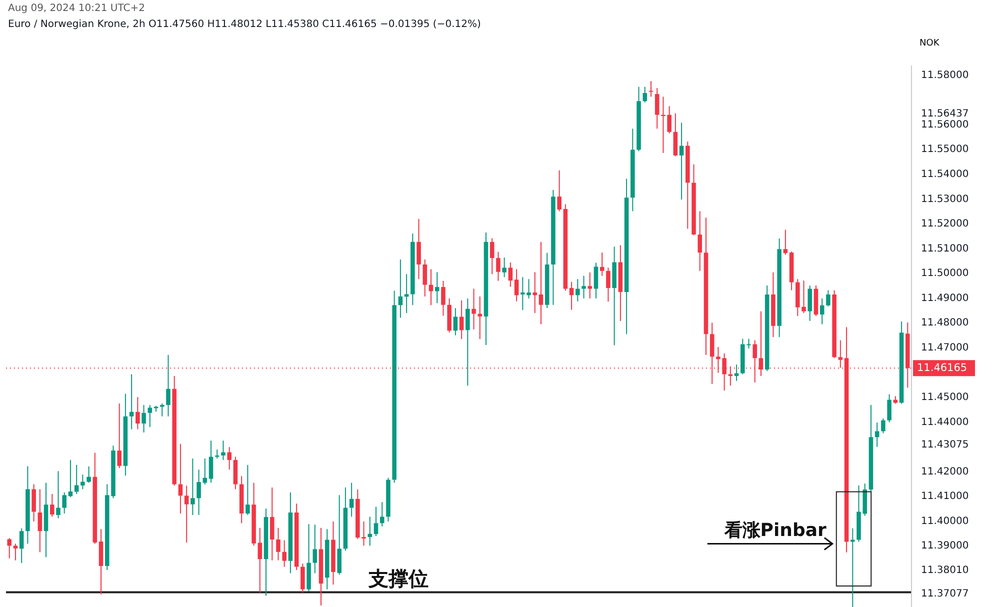 This screenshot has width=1000, height=607. Describe the element at coordinates (945, 521) in the screenshot. I see `y-tick-label: 11.40000` at that location.